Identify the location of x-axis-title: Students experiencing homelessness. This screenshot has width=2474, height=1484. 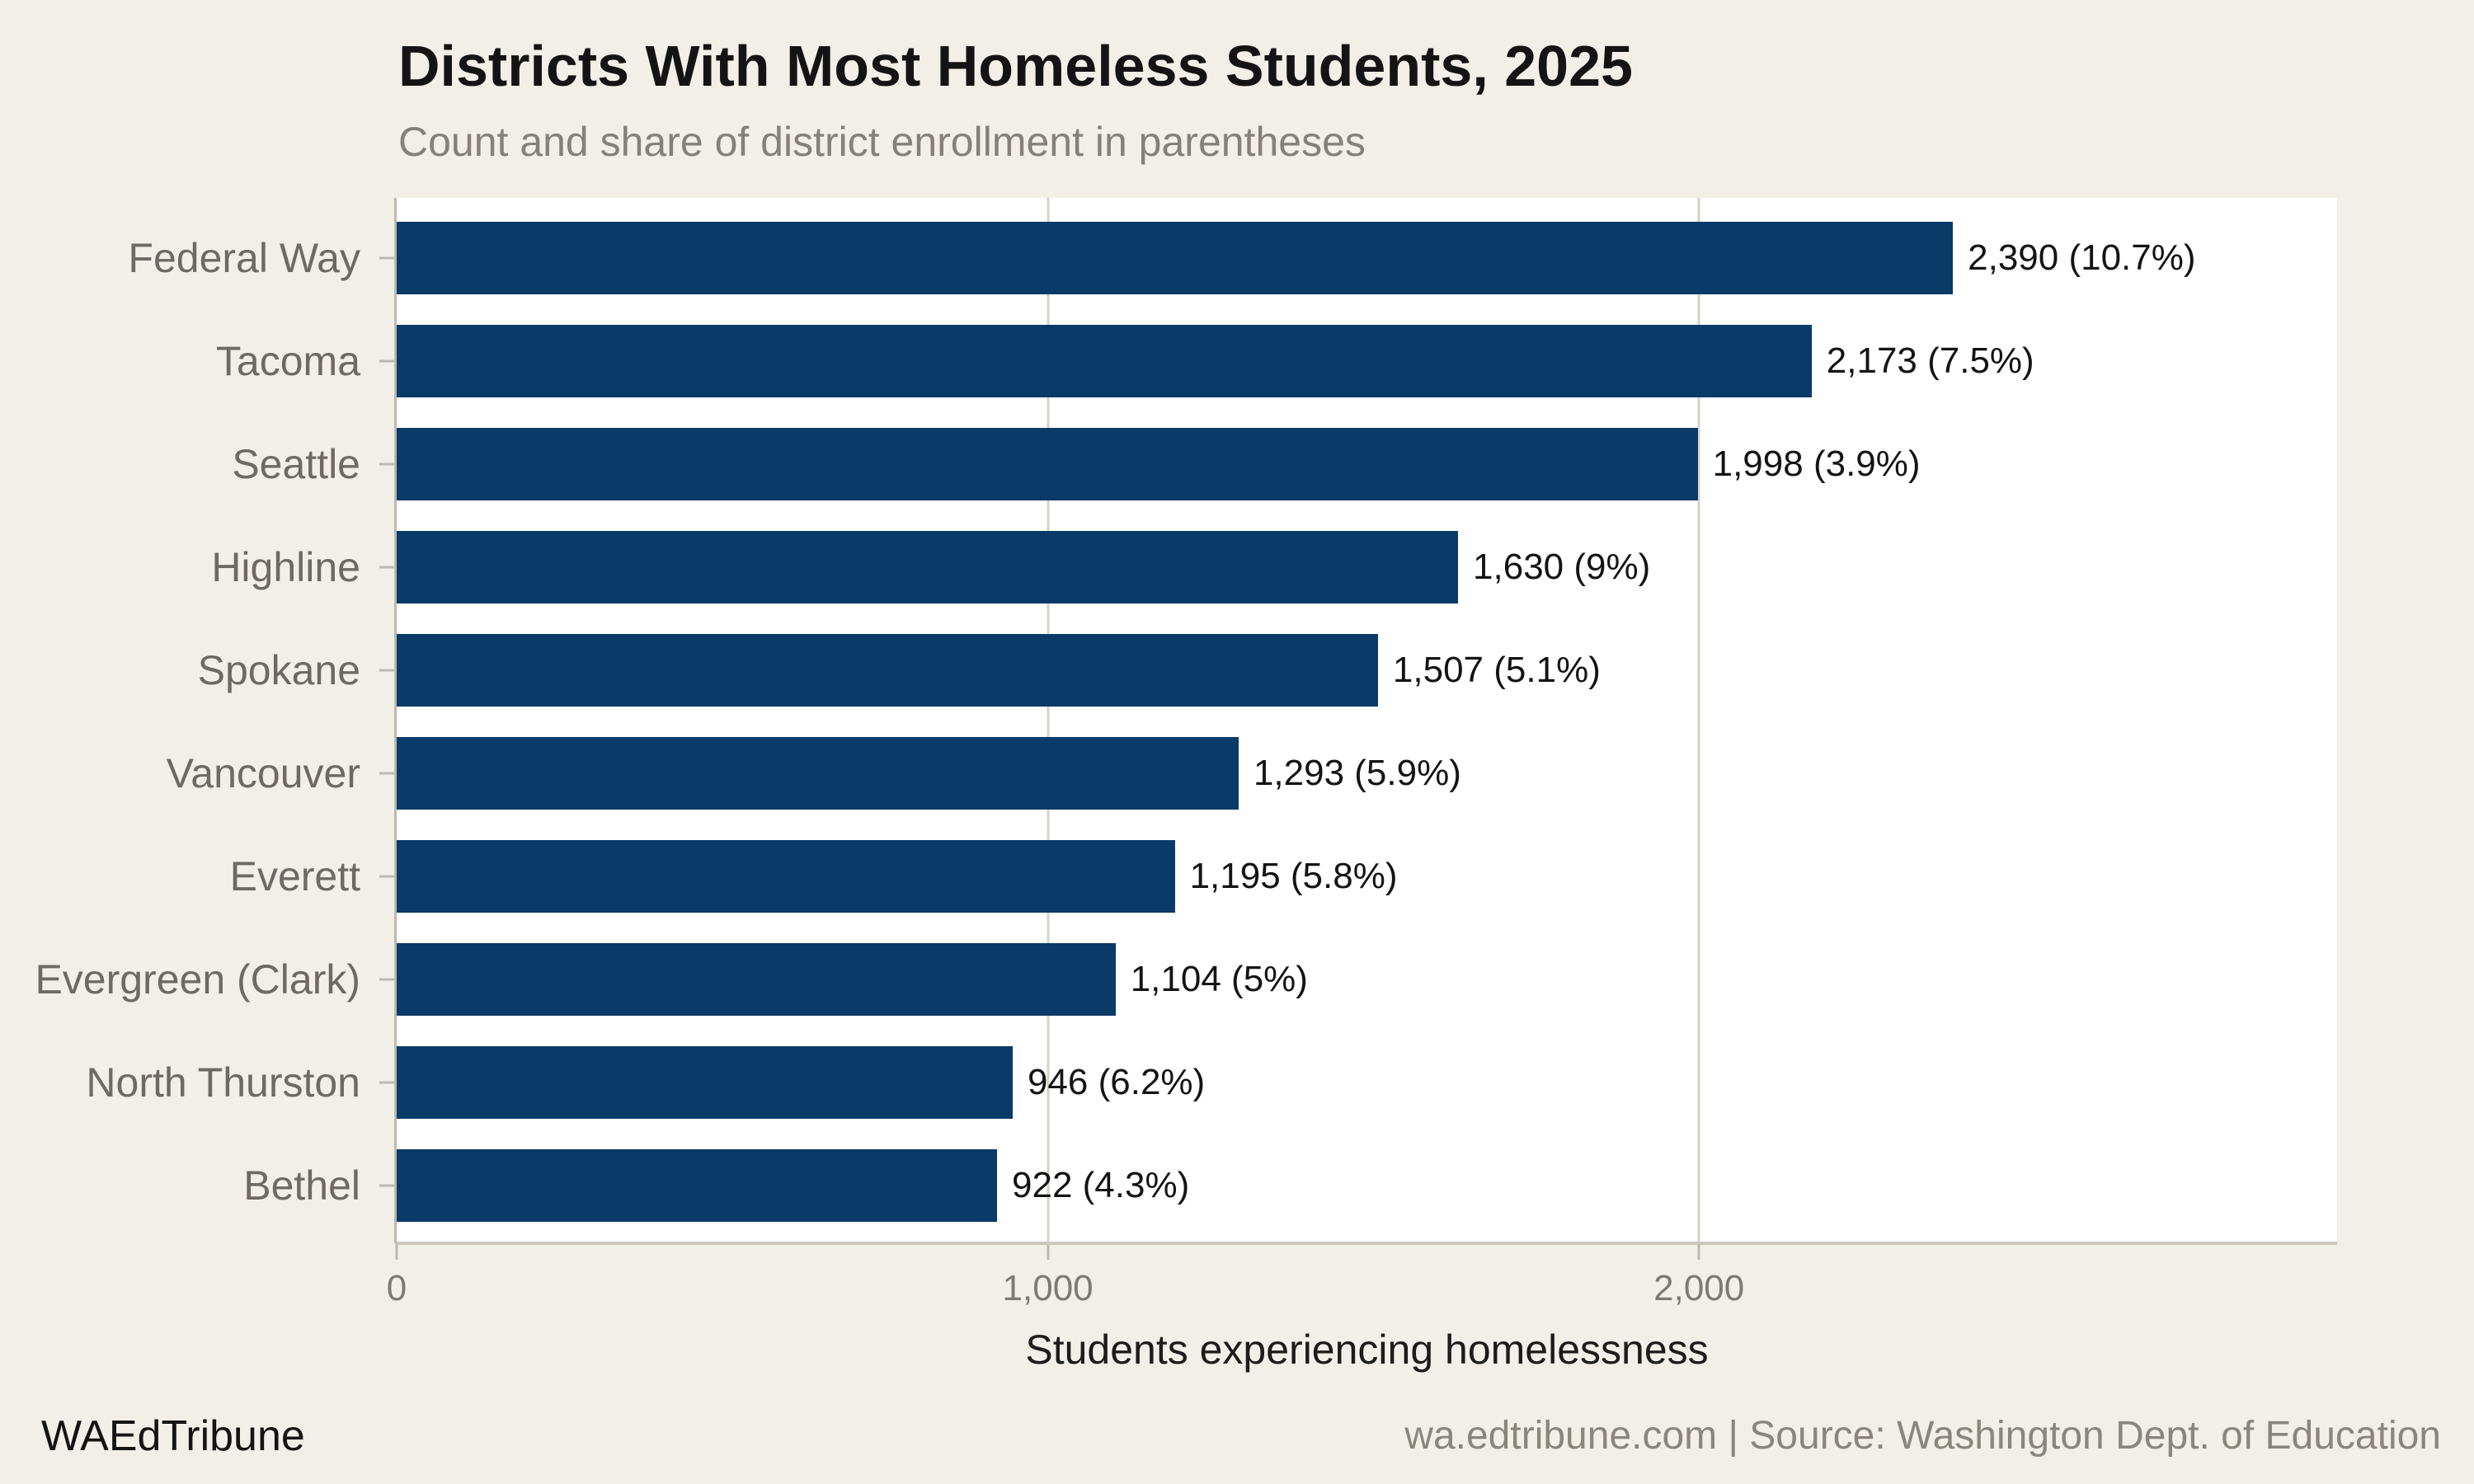
(1367, 1350).